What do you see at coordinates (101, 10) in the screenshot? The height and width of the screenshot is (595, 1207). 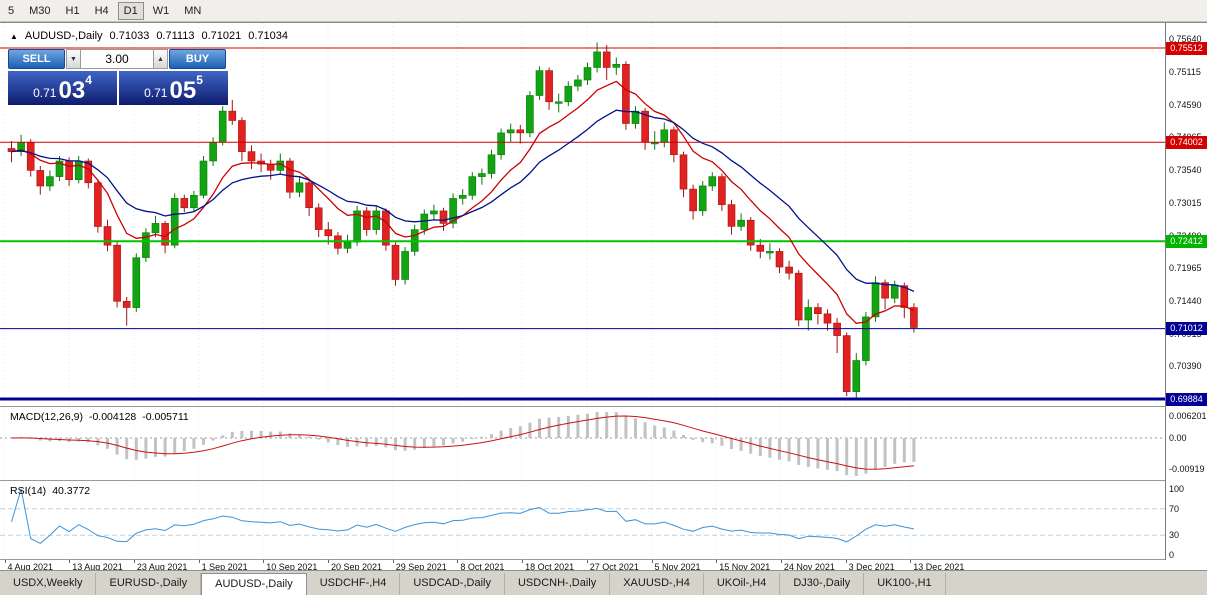 I see `timeframe-button-h4: H4` at bounding box center [101, 10].